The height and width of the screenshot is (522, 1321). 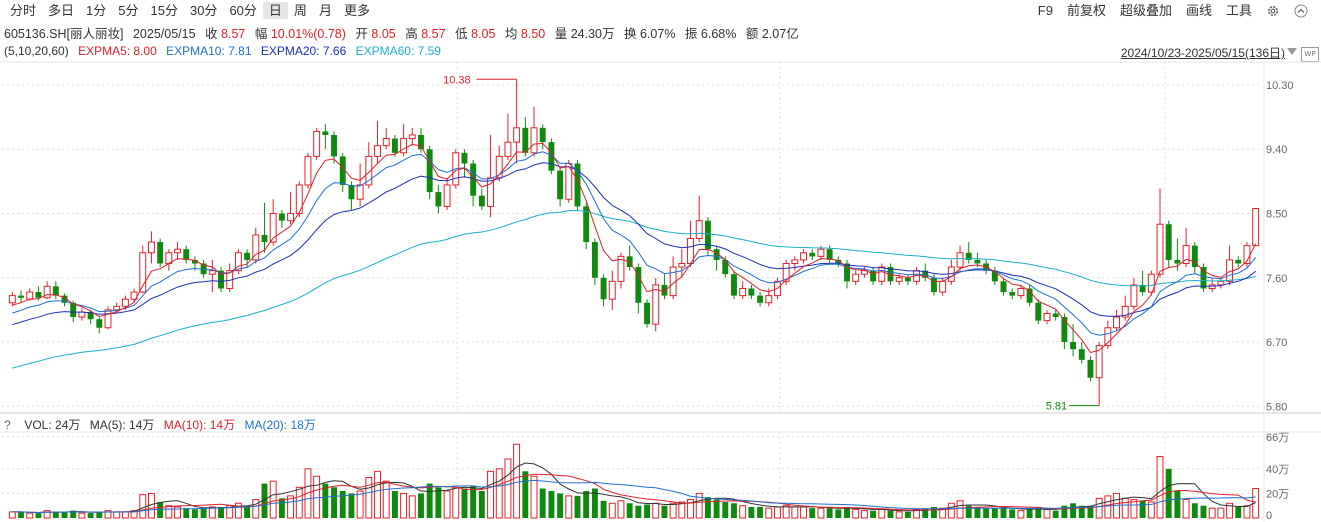 I want to click on tab-5min: 5分, so click(x=128, y=10).